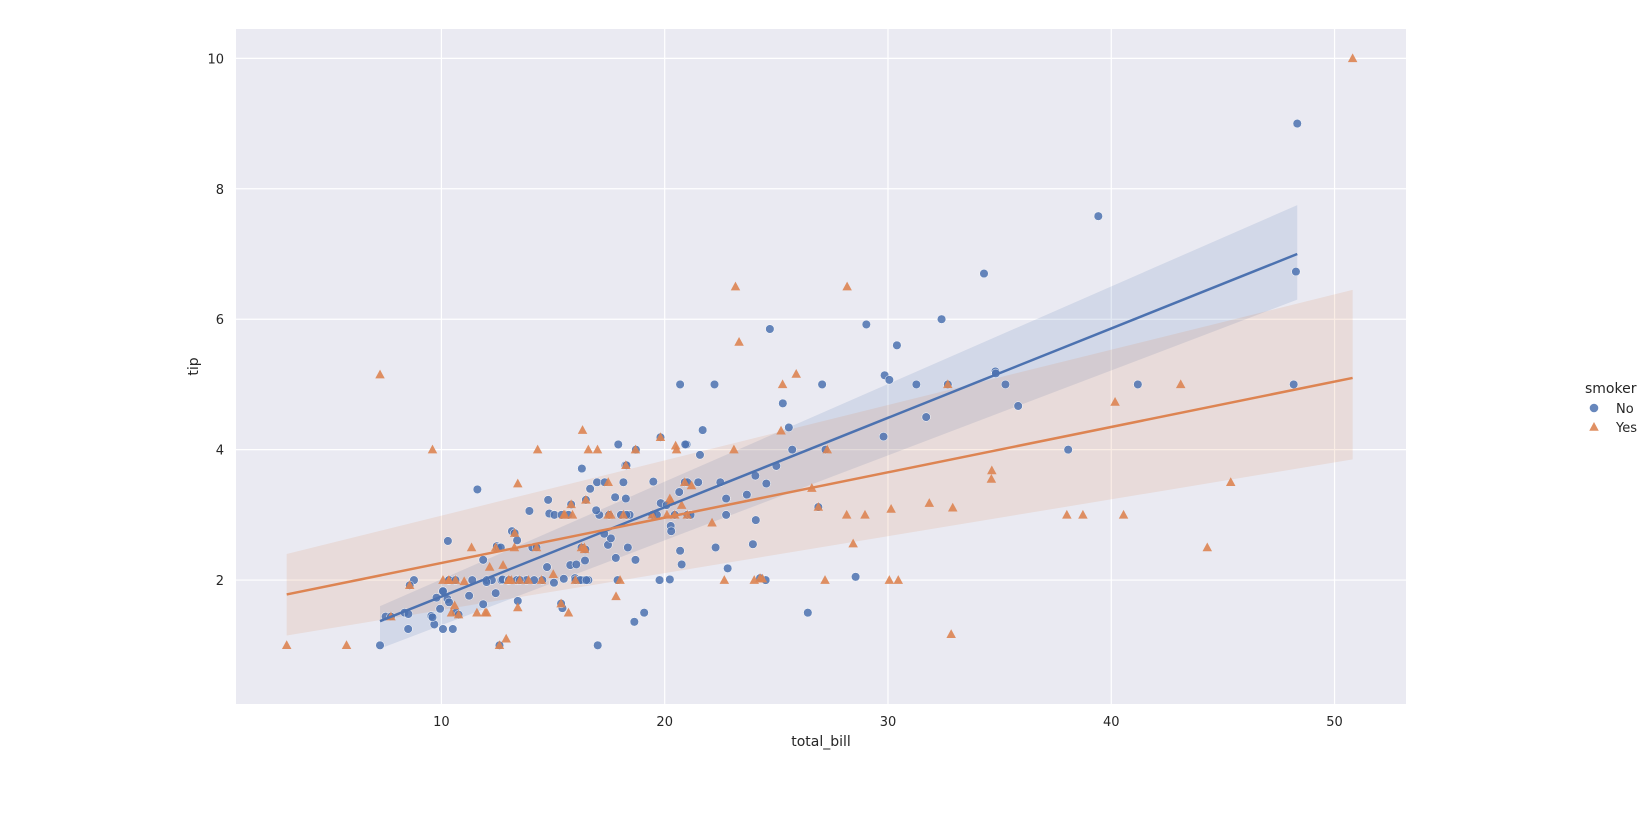 This screenshot has height=817, width=1650. I want to click on legend-marker-yes, so click(1594, 426).